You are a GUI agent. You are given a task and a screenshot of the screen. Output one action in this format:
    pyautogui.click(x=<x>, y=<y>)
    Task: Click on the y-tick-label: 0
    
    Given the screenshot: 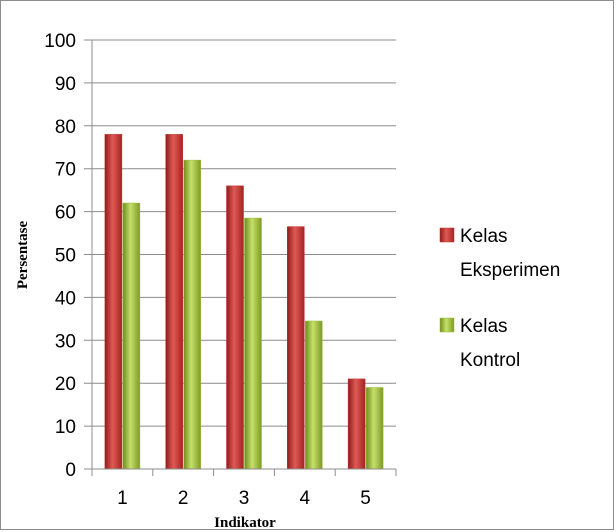 What is the action you would take?
    pyautogui.click(x=70, y=470)
    